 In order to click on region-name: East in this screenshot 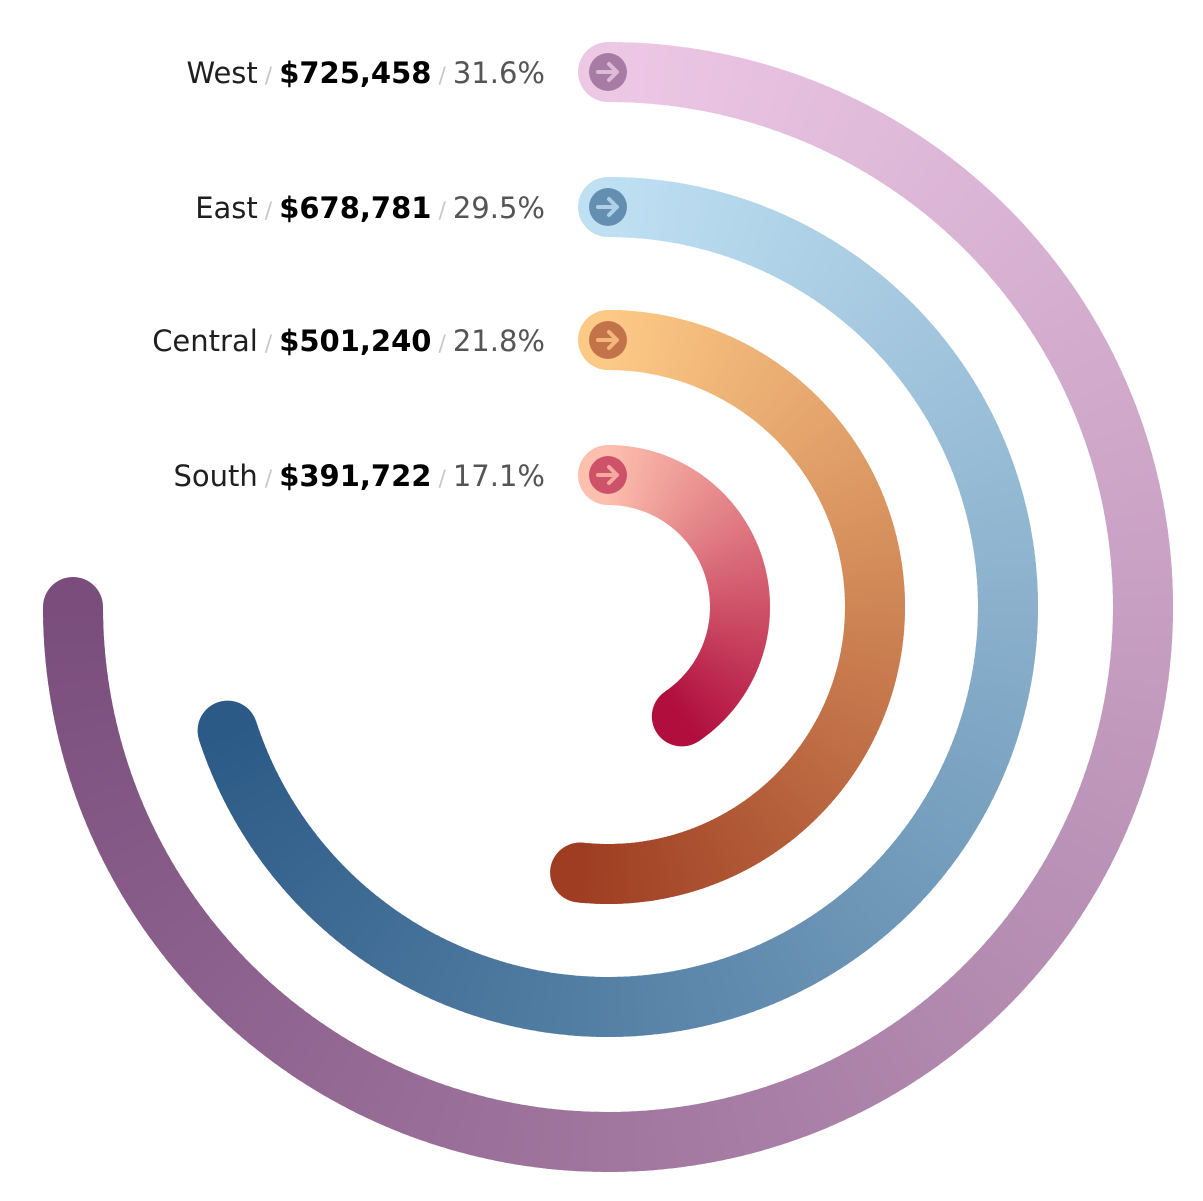, I will do `click(226, 208)`.